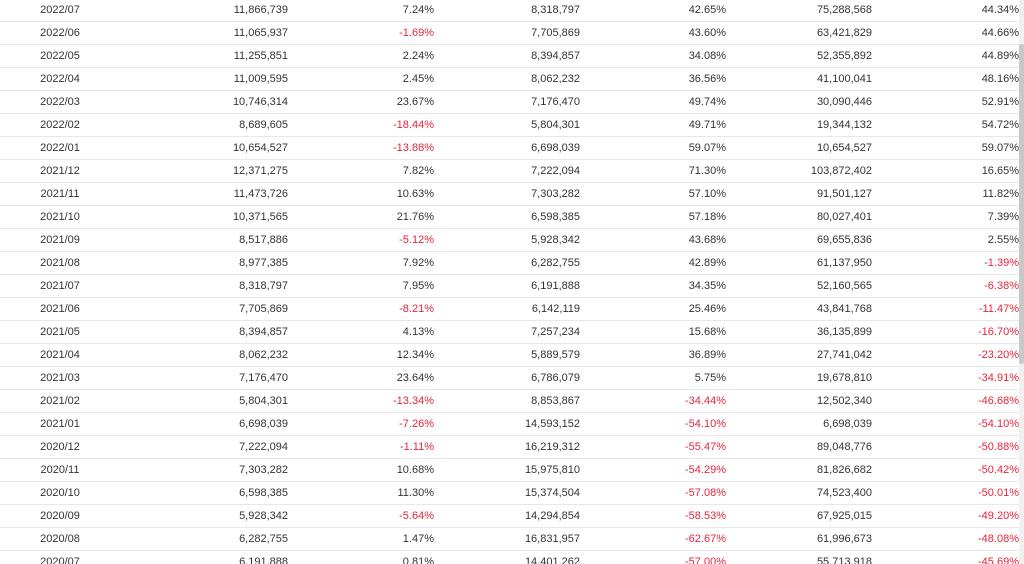 This screenshot has width=1024, height=564. Describe the element at coordinates (507, 424) in the screenshot. I see `value-b-cell: 14,593,152` at that location.